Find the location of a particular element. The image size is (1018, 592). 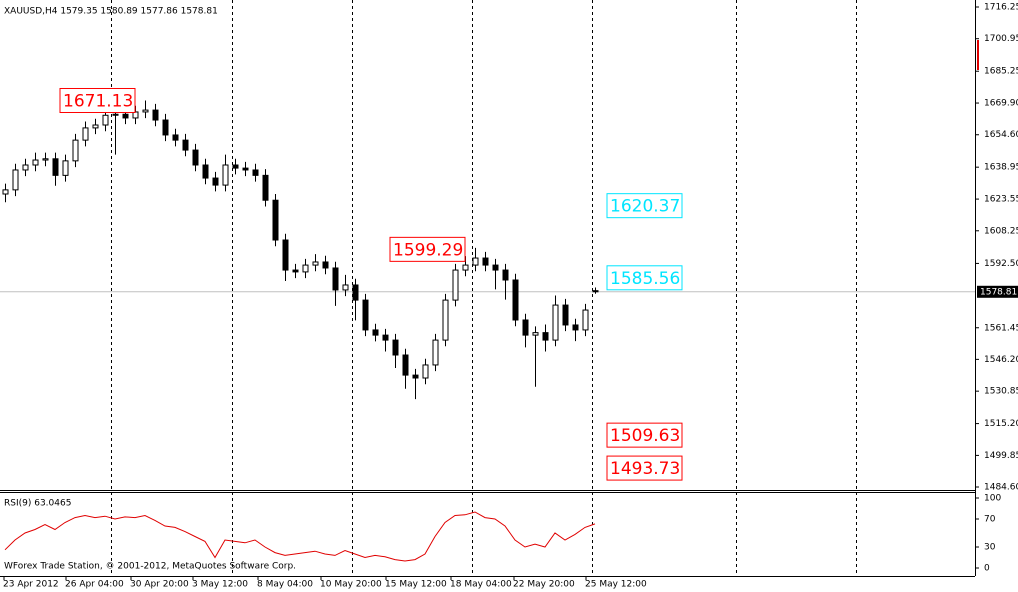

y-tick-label: 0 is located at coordinates (987, 569).